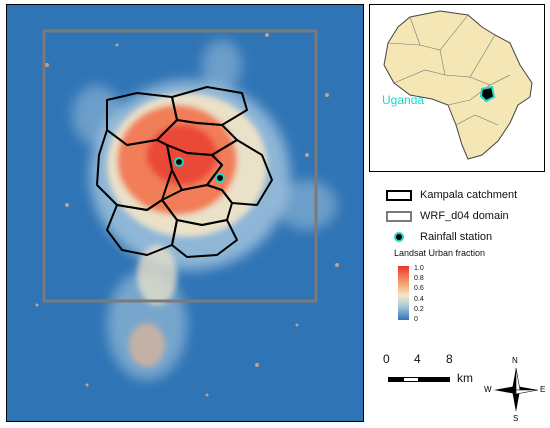 The image size is (550, 428). What do you see at coordinates (543, 389) in the screenshot?
I see `compass-east: E` at bounding box center [543, 389].